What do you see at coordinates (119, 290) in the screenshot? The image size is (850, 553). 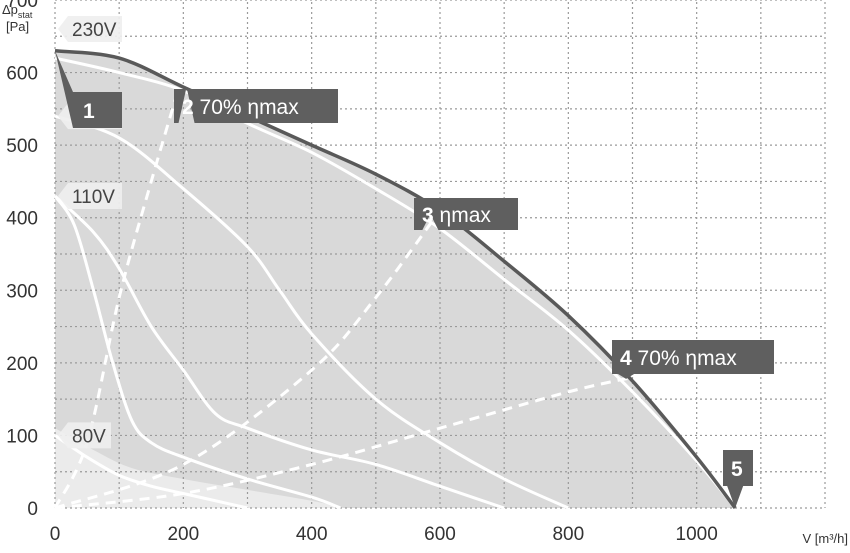 I see `system-curve` at bounding box center [119, 290].